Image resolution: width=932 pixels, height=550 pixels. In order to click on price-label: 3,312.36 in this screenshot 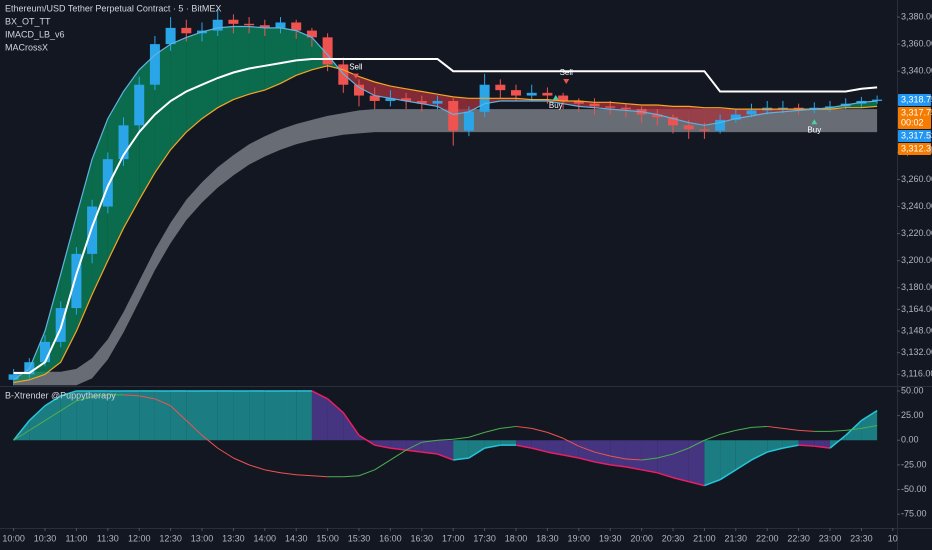, I will do `click(916, 148)`.